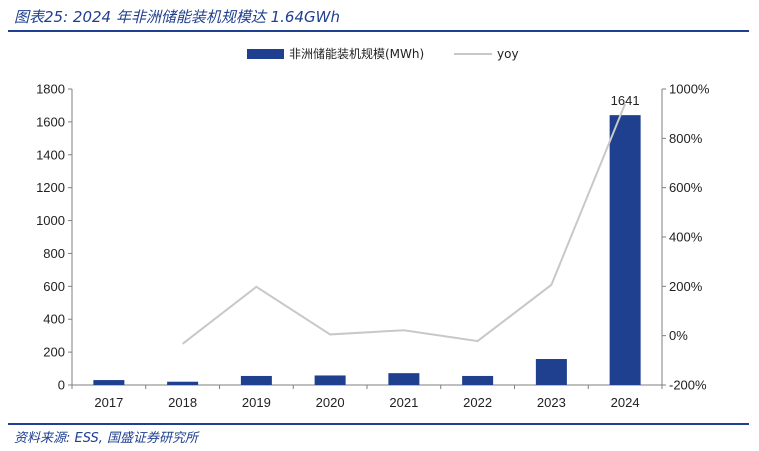 The image size is (759, 451). I want to click on legend-bar-label: 非洲储能装机规模(MWh), so click(356, 53).